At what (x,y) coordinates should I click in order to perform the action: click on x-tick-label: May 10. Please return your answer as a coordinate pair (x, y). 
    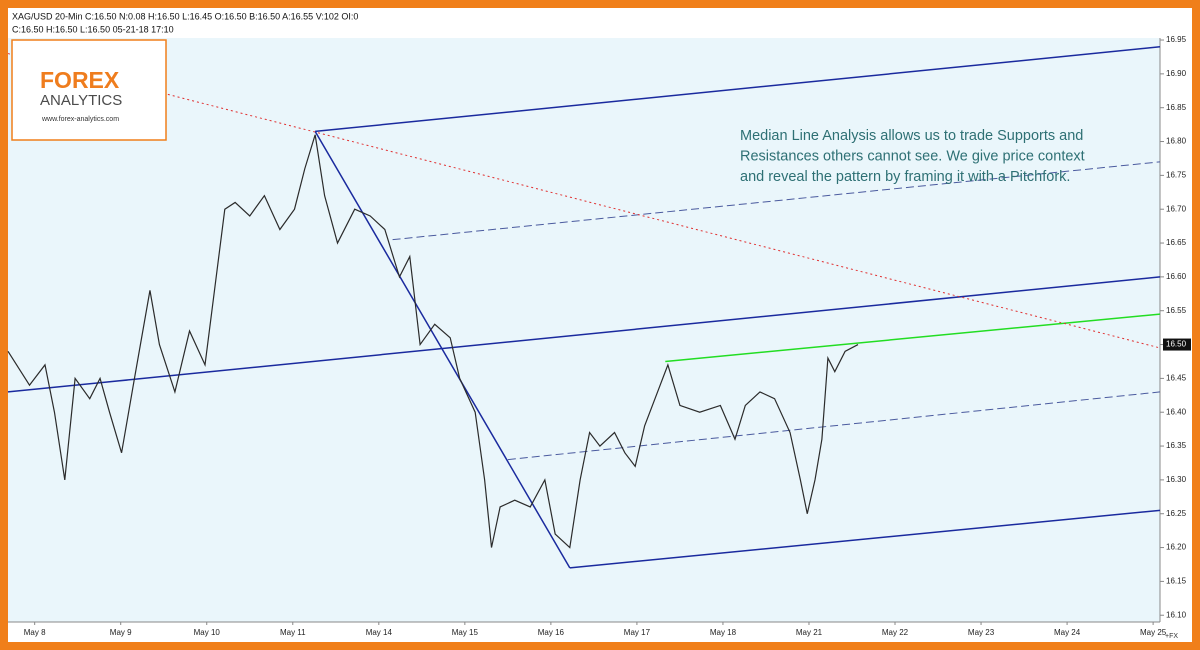
    Looking at the image, I should click on (207, 632).